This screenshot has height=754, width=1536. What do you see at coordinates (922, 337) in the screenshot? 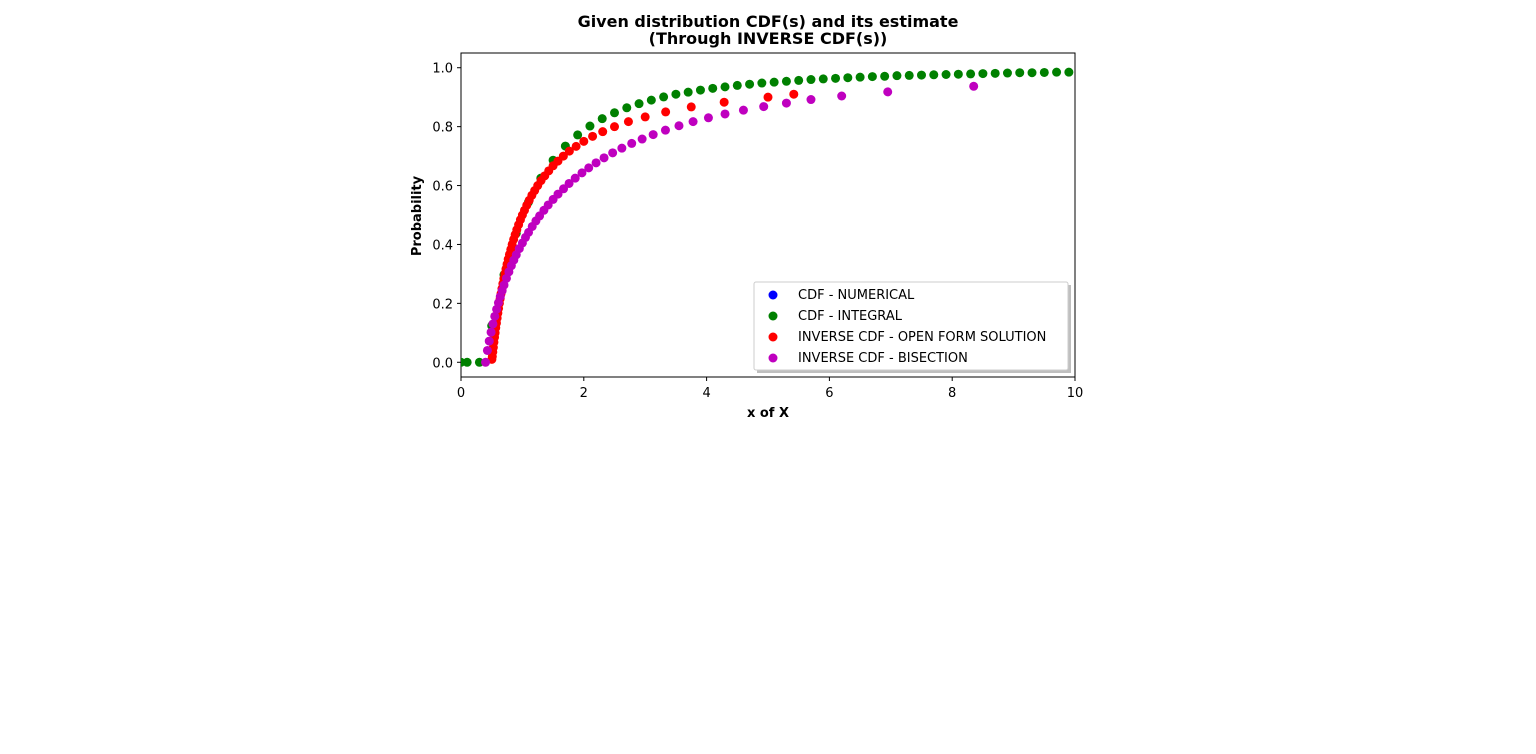
I see `legend-label: INVERSE CDF - OPEN FORM SOLUTION` at bounding box center [922, 337].